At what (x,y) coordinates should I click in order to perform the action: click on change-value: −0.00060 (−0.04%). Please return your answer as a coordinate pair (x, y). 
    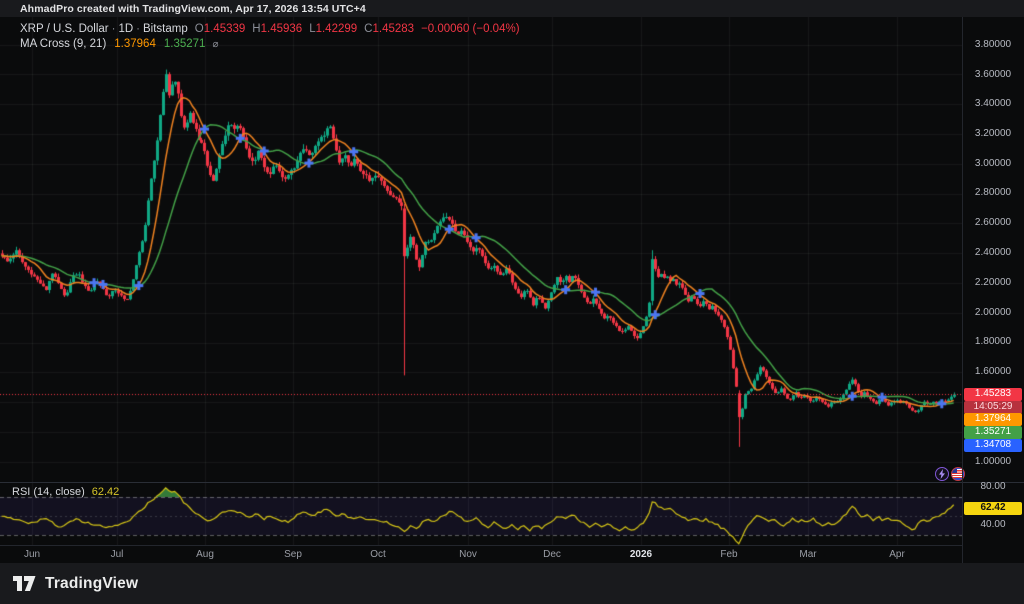
    Looking at the image, I should click on (470, 29).